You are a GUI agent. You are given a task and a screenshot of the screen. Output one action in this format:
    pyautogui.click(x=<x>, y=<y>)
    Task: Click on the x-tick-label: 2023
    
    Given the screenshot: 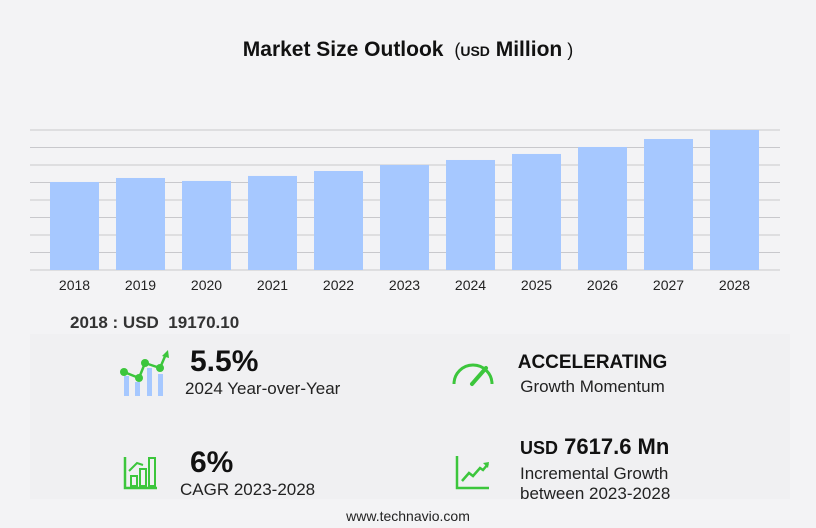 What is the action you would take?
    pyautogui.click(x=404, y=285)
    